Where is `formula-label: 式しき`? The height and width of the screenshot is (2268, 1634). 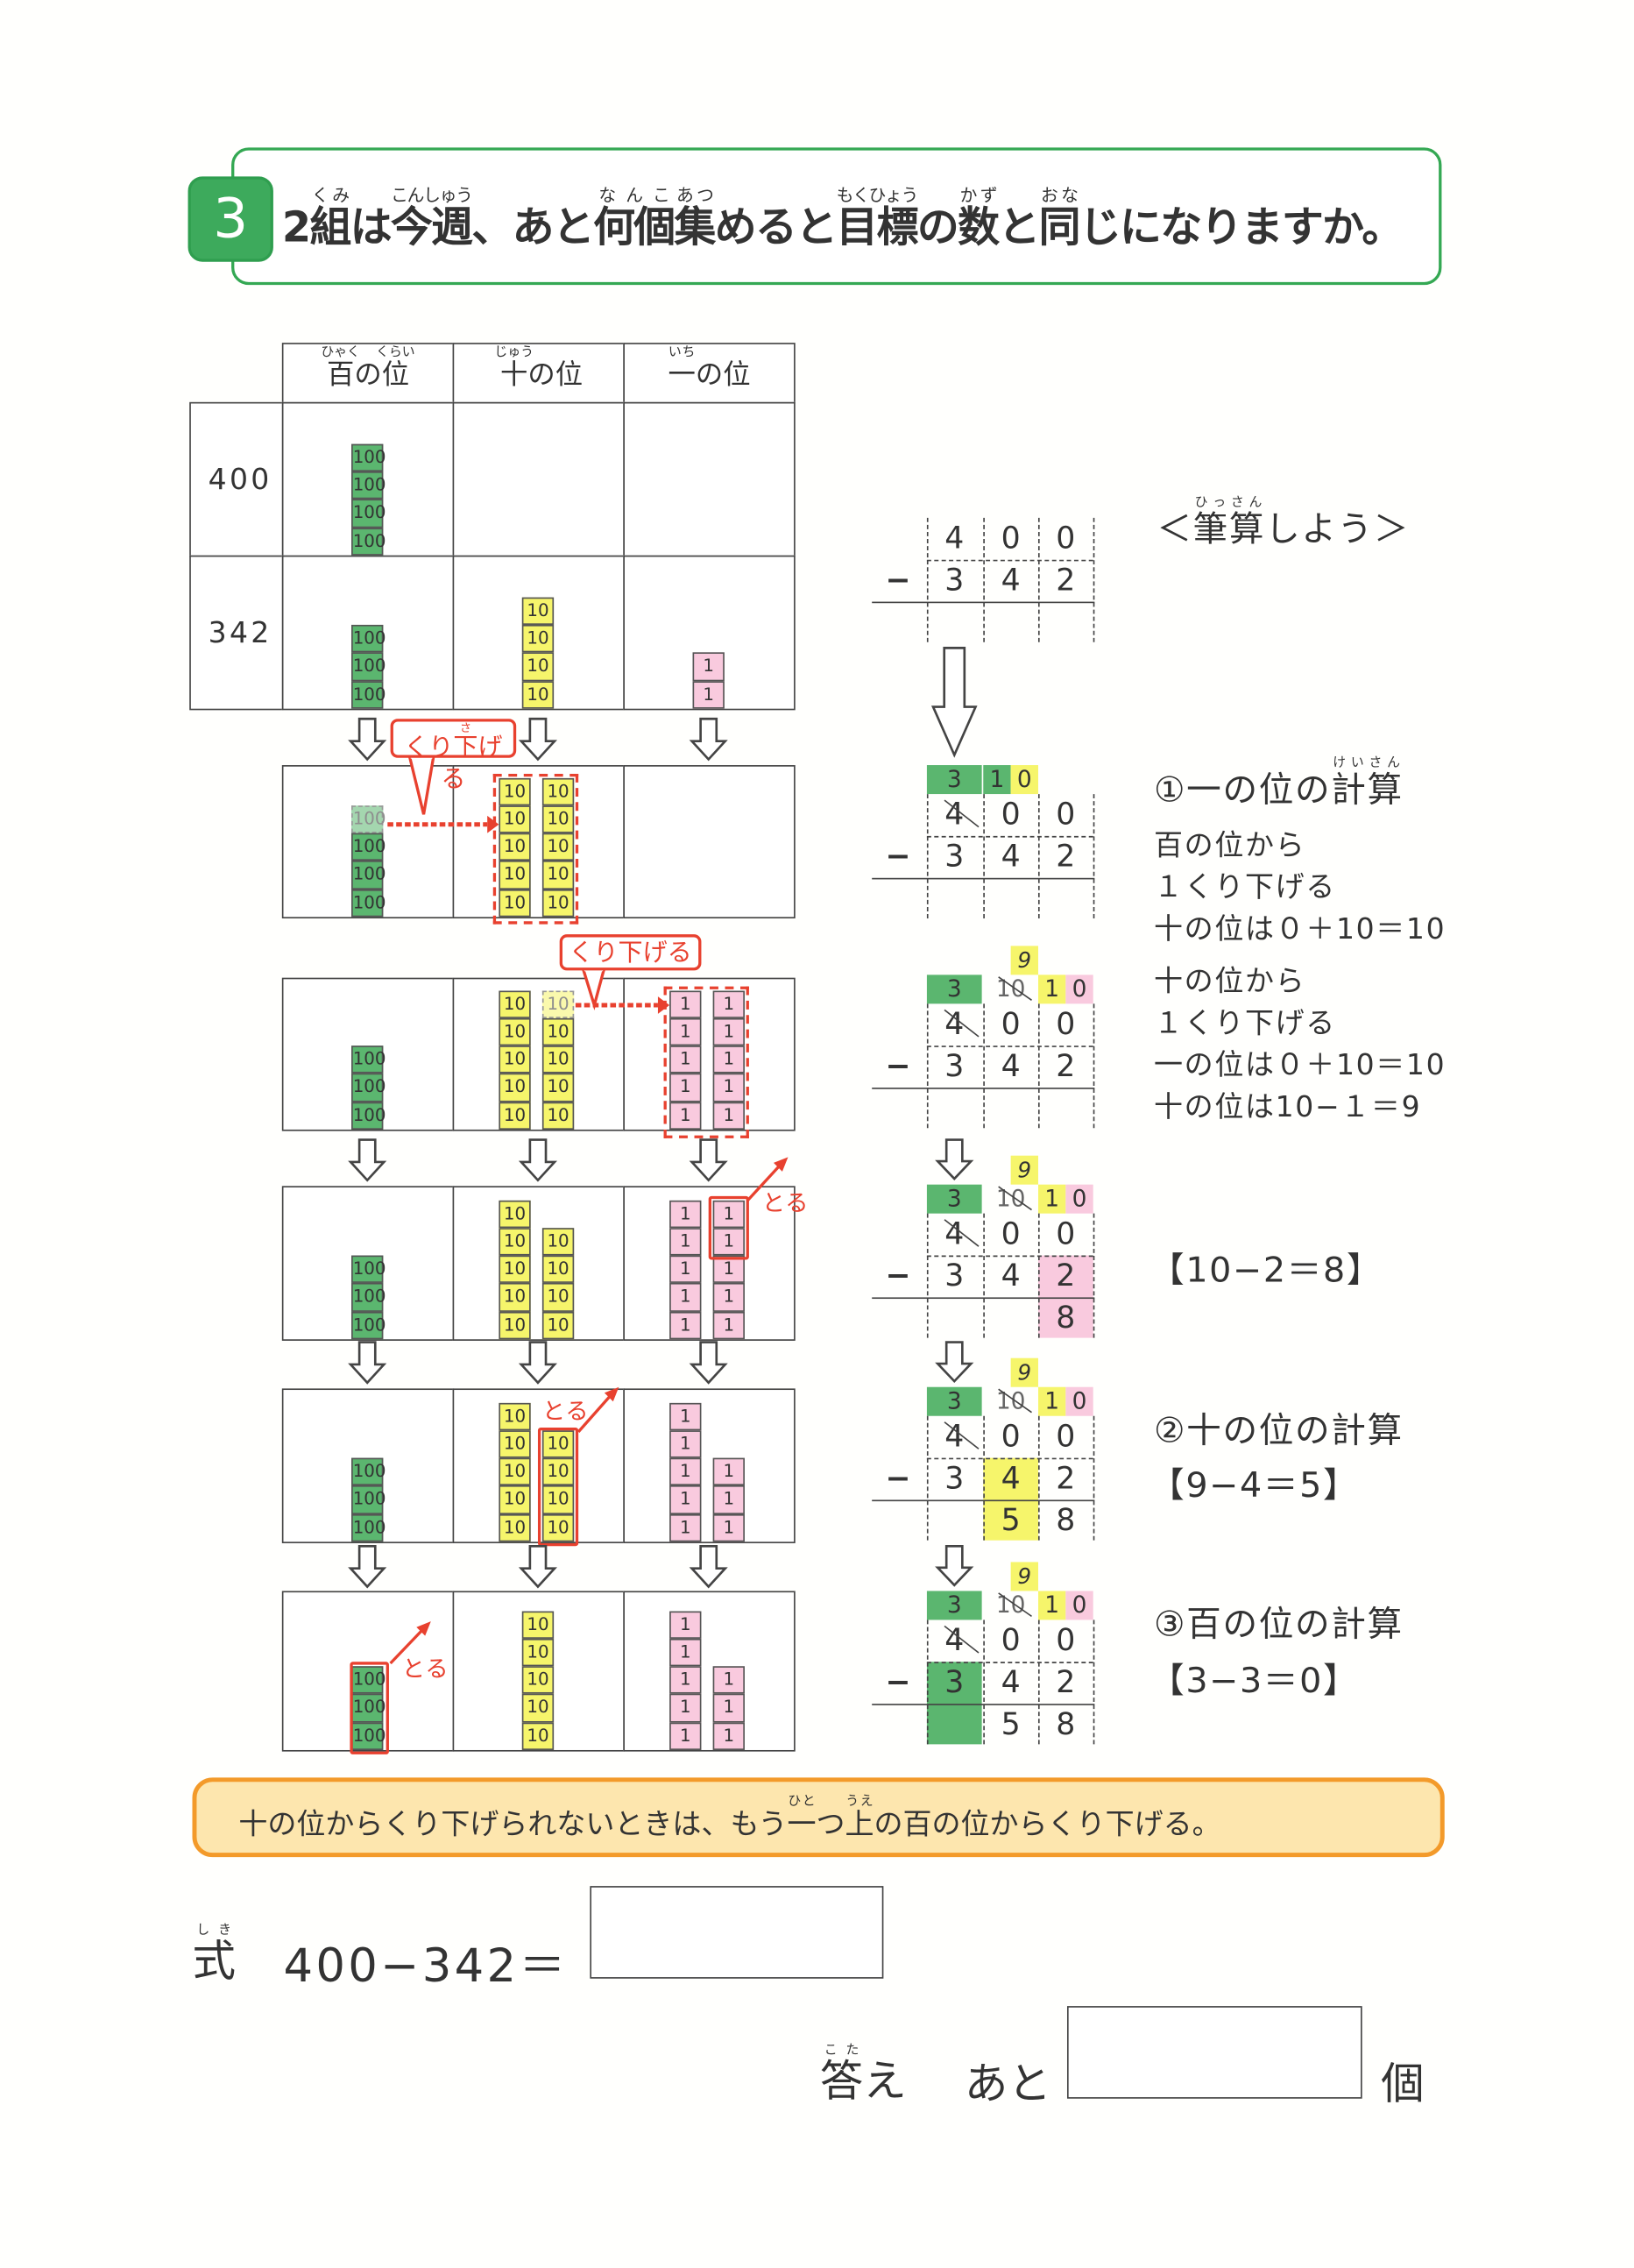 formula-label: 式しき is located at coordinates (215, 1956).